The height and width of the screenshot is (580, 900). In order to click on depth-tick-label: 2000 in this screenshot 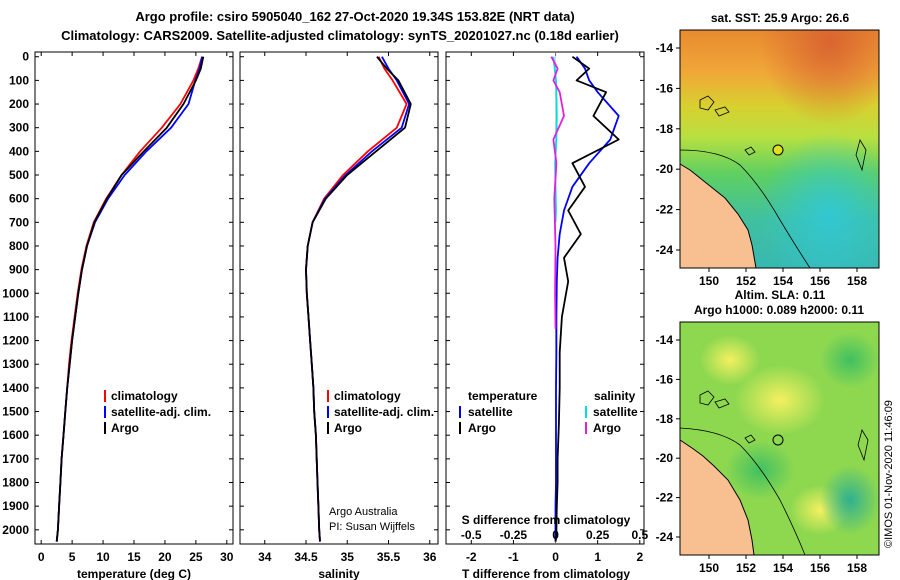, I will do `click(15, 530)`.